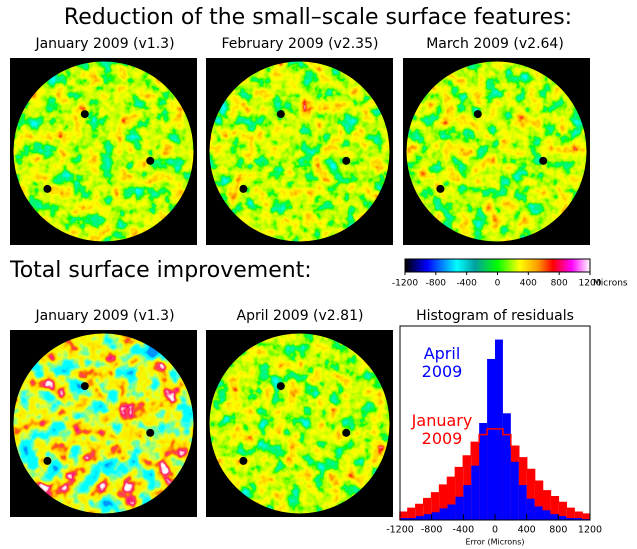 The height and width of the screenshot is (549, 637). I want to click on x-axis-label: Error (Microns), so click(494, 542).